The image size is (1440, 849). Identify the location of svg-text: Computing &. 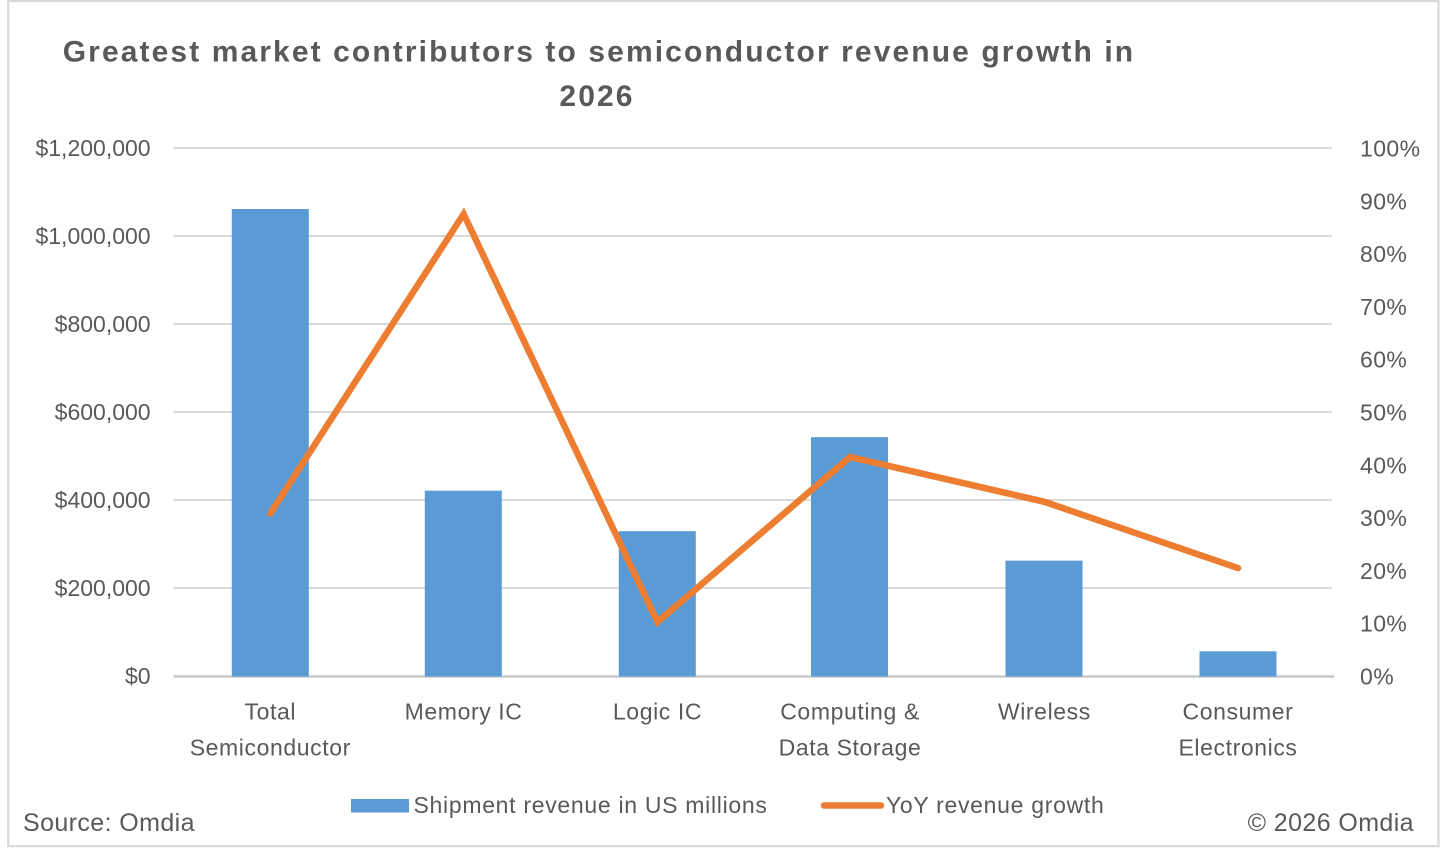
(850, 712).